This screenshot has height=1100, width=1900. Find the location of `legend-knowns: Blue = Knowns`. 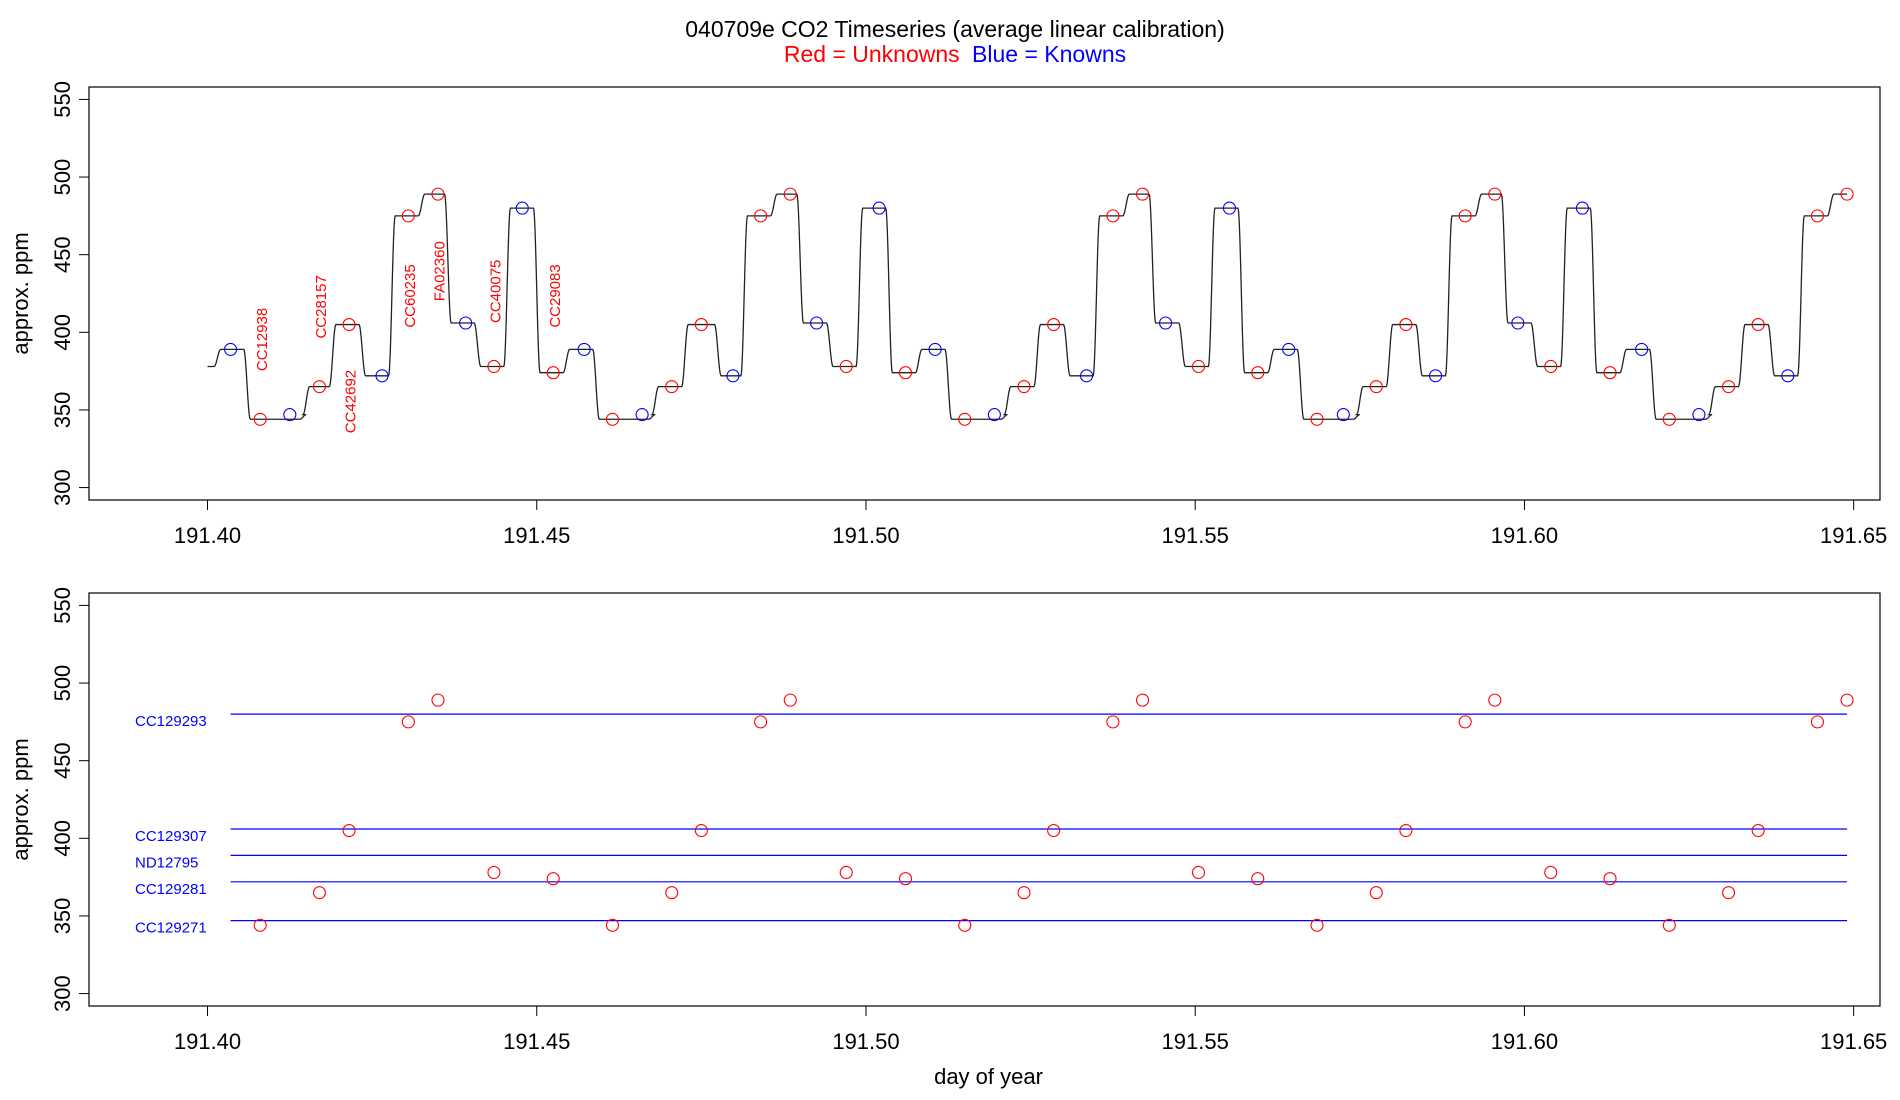

legend-knowns: Blue = Knowns is located at coordinates (1049, 54).